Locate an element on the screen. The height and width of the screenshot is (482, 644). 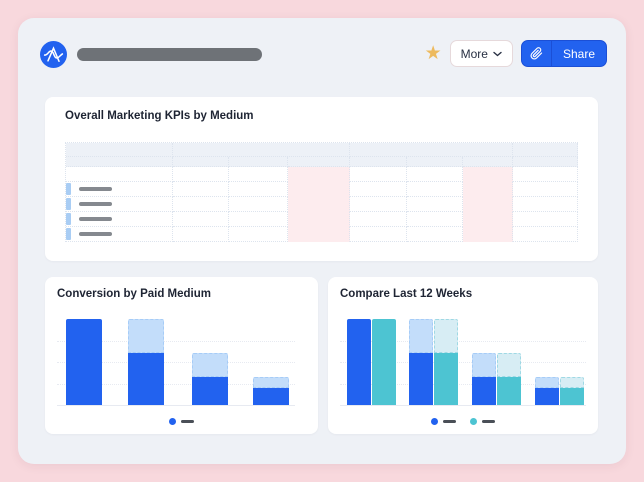
share-button-divider is located at coordinates (551, 53).